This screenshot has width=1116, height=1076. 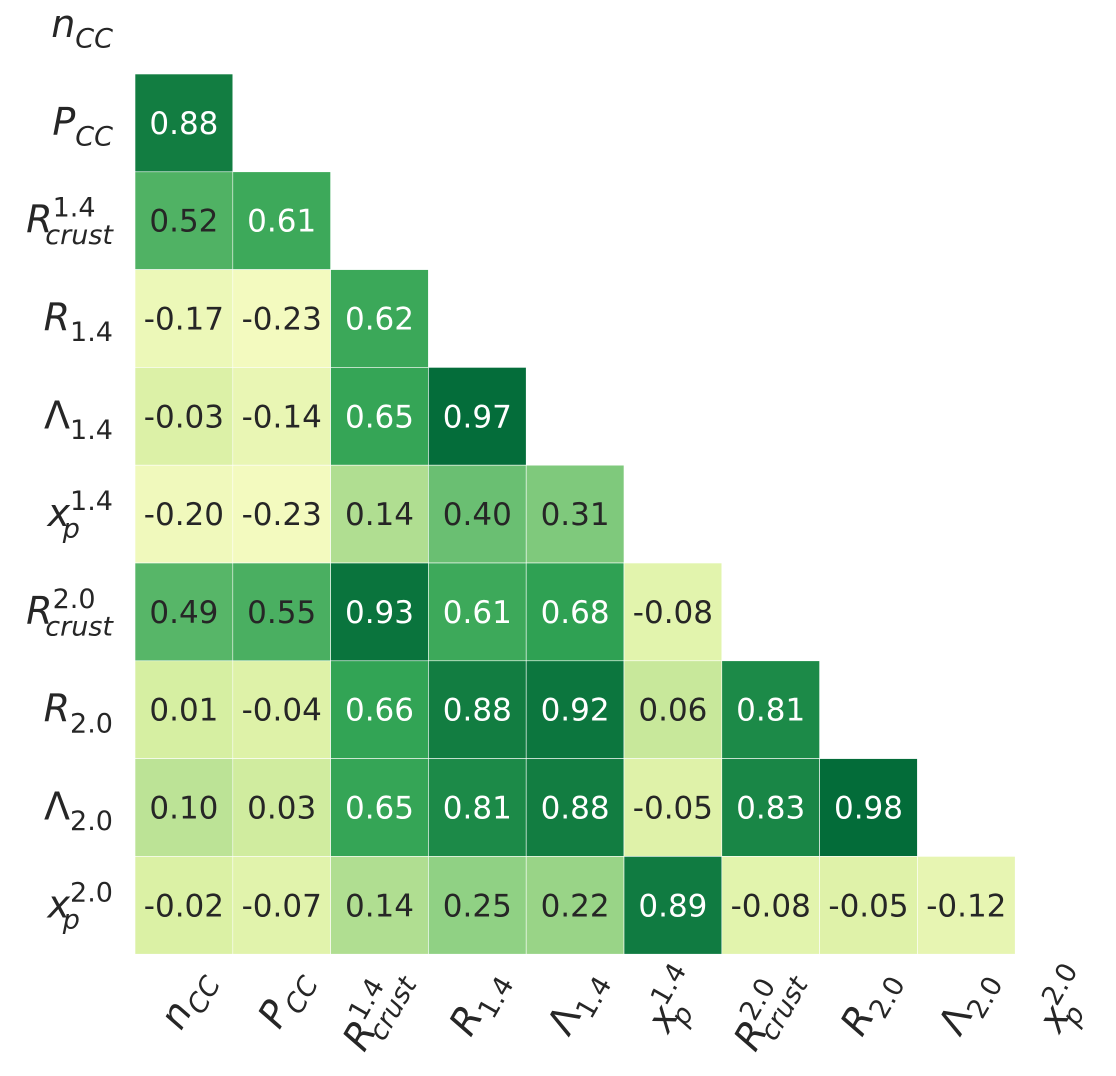 What do you see at coordinates (768, 1010) in the screenshot?
I see `x-tick-label-r-crust-20: R2.0crust` at bounding box center [768, 1010].